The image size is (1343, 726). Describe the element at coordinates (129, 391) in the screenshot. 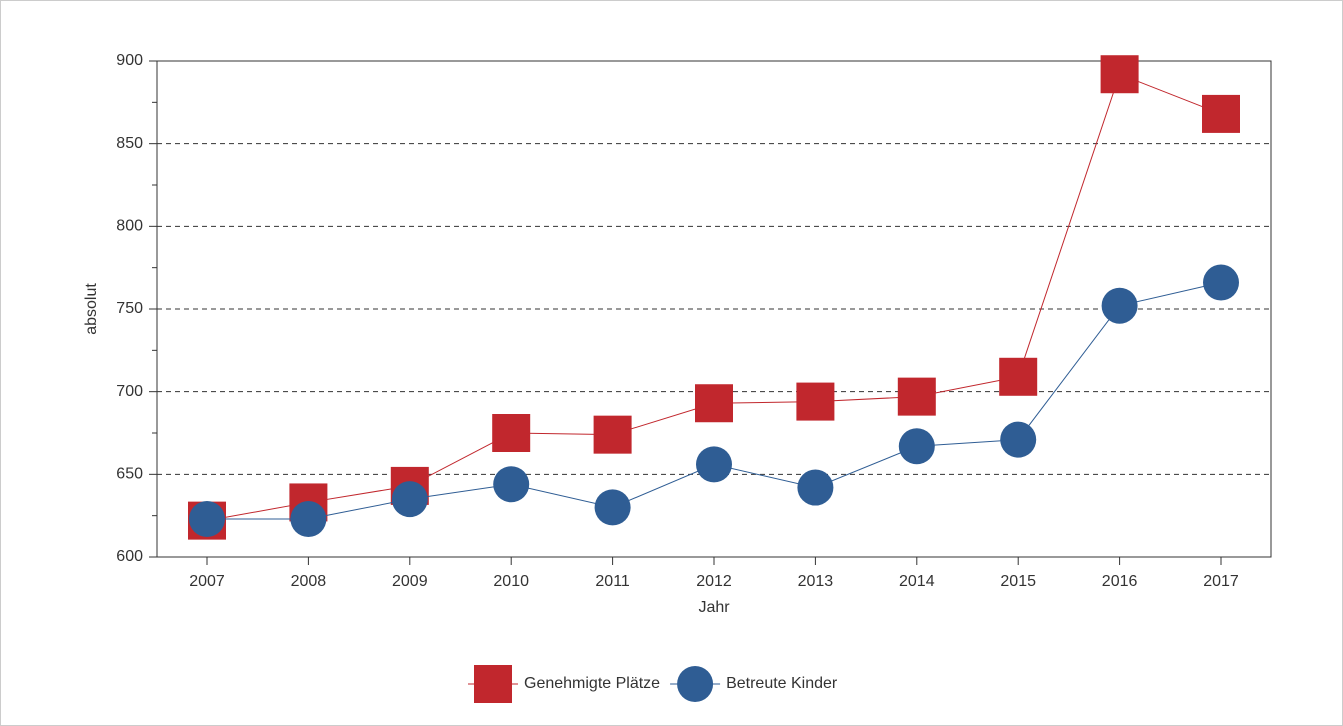

I see `y-tick-label: 700` at that location.